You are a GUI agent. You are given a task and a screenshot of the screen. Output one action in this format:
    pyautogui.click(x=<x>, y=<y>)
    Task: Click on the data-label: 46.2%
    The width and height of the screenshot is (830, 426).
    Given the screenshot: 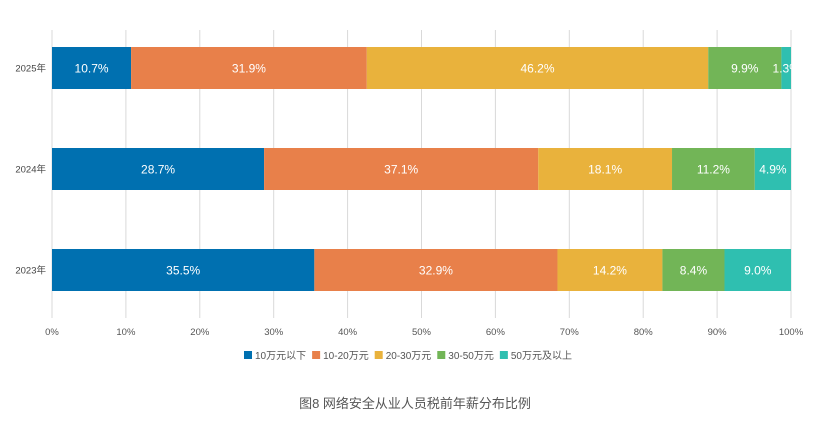 What is the action you would take?
    pyautogui.click(x=538, y=69)
    